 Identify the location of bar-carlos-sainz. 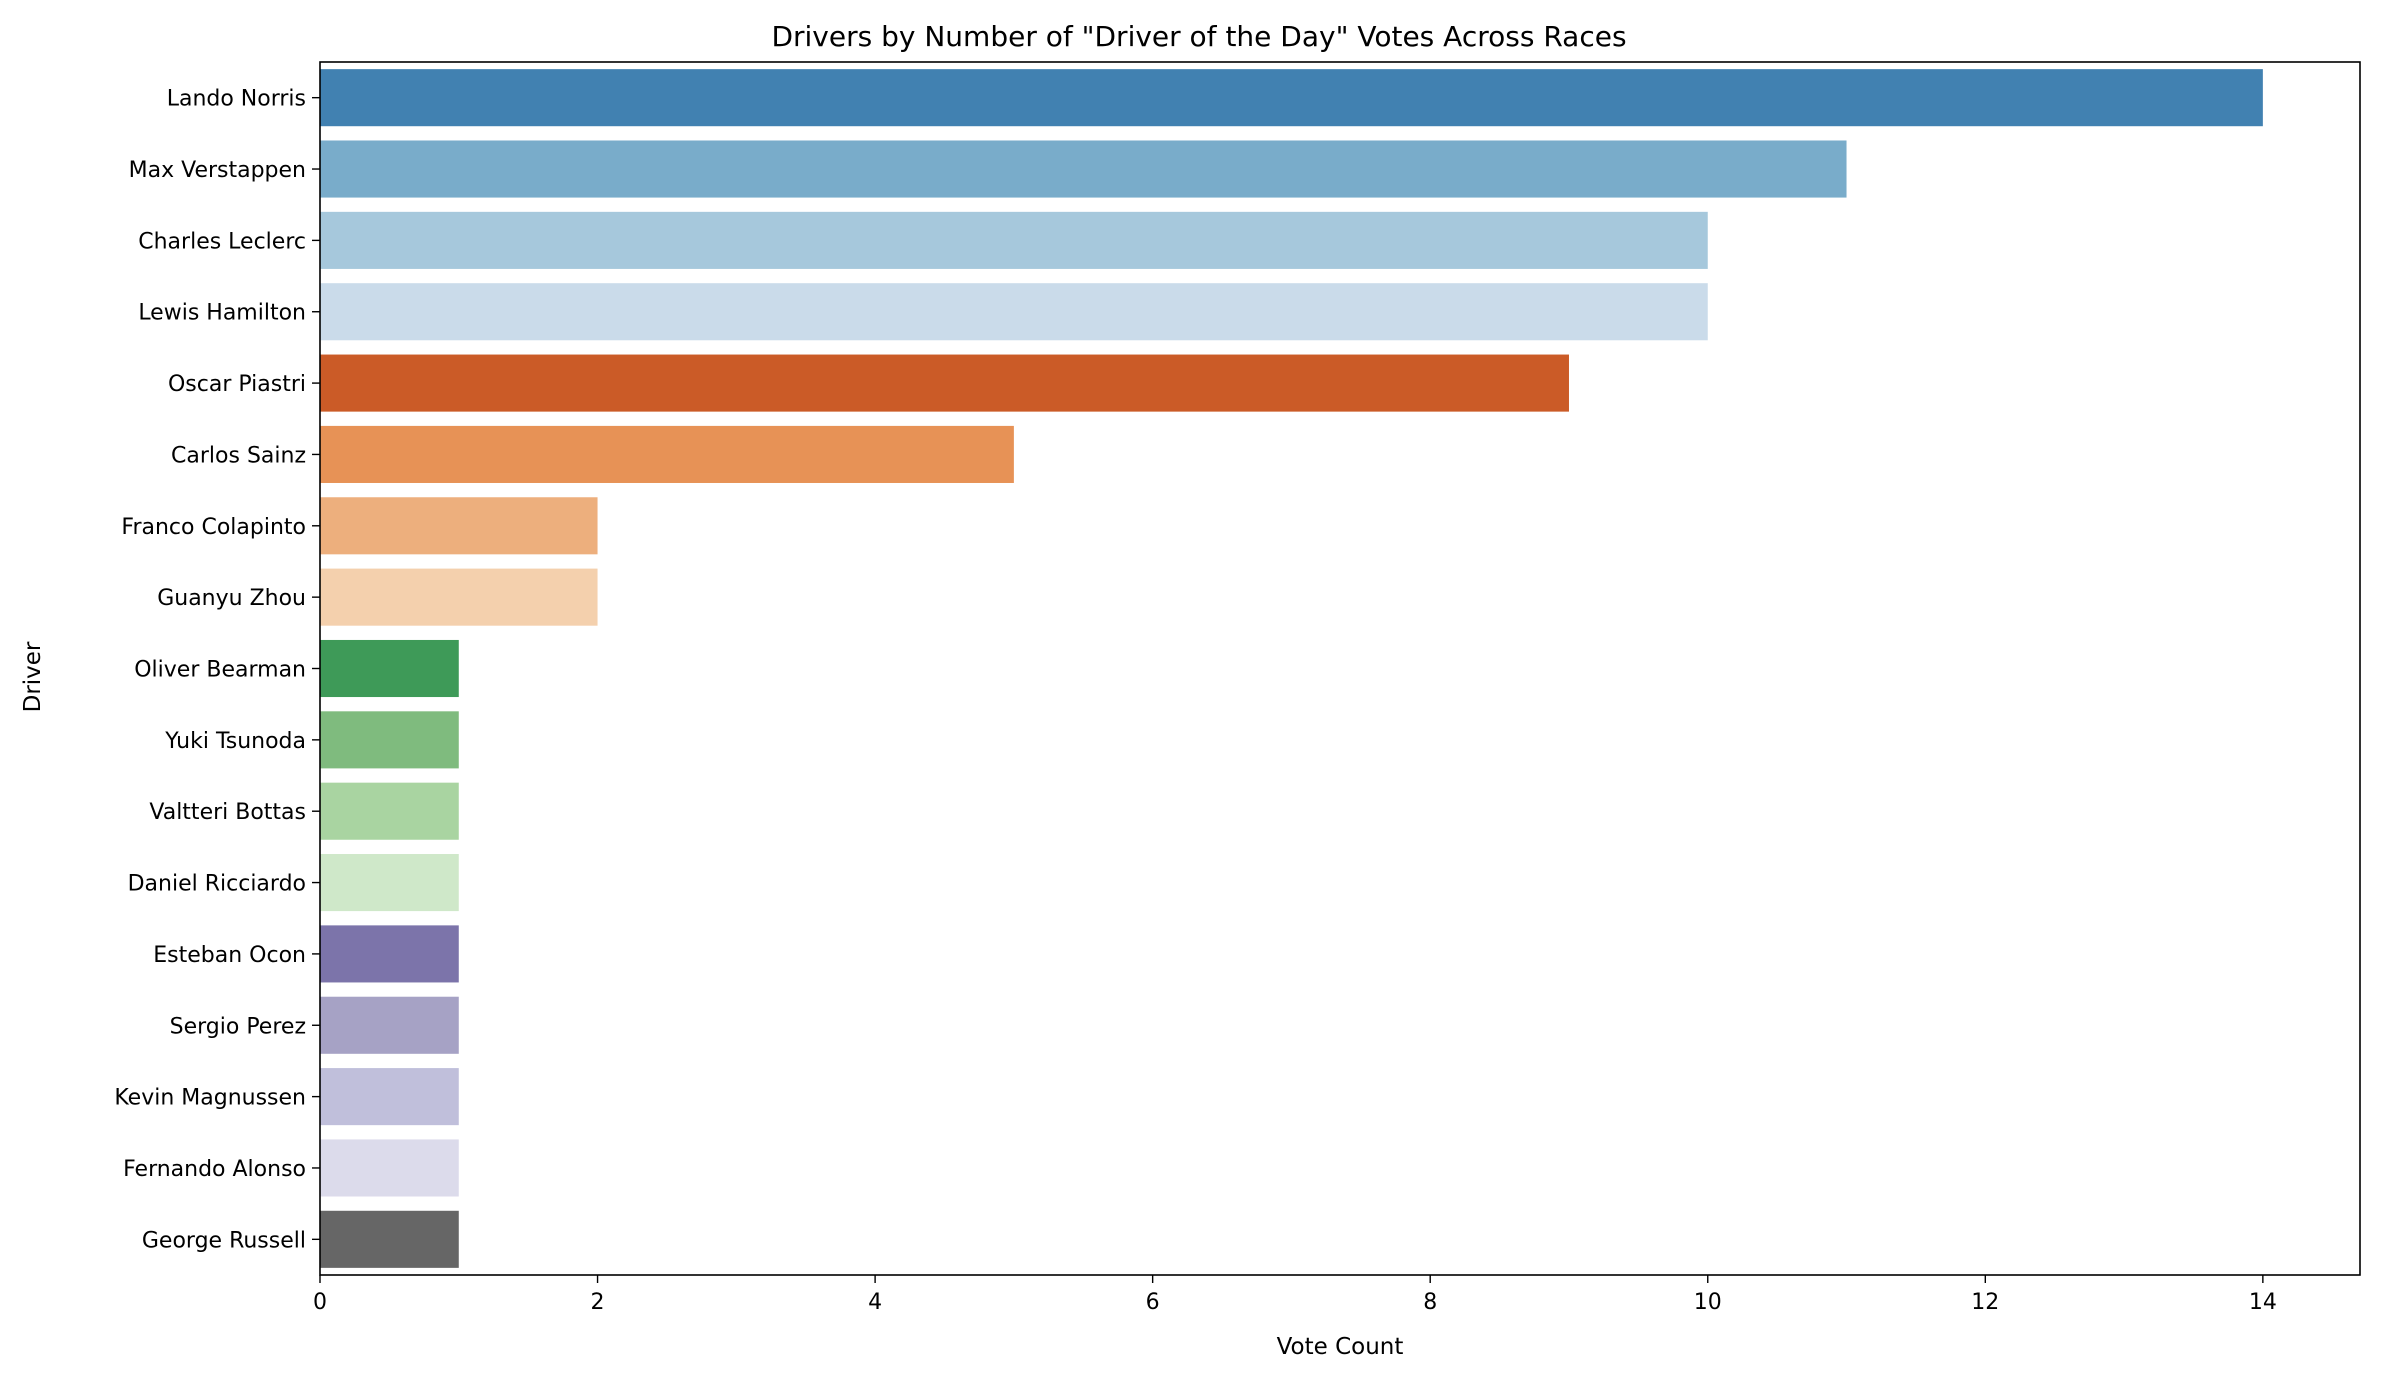
(667, 454).